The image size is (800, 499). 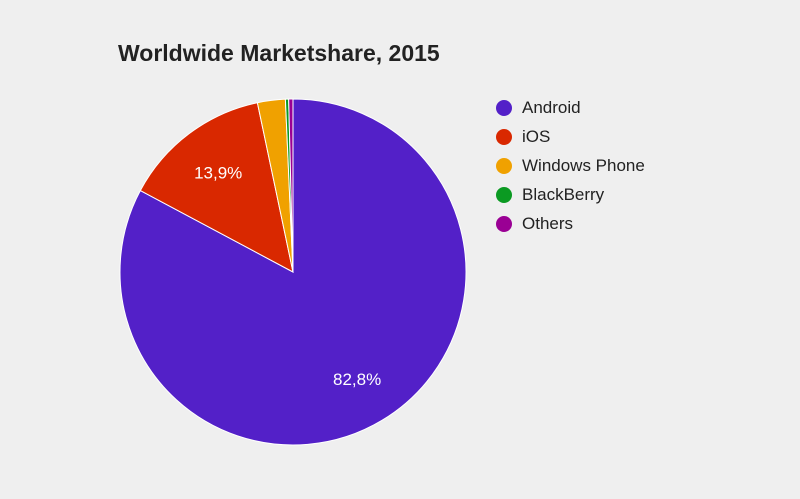 What do you see at coordinates (504, 165) in the screenshot?
I see `legend-swatch-windows-phone` at bounding box center [504, 165].